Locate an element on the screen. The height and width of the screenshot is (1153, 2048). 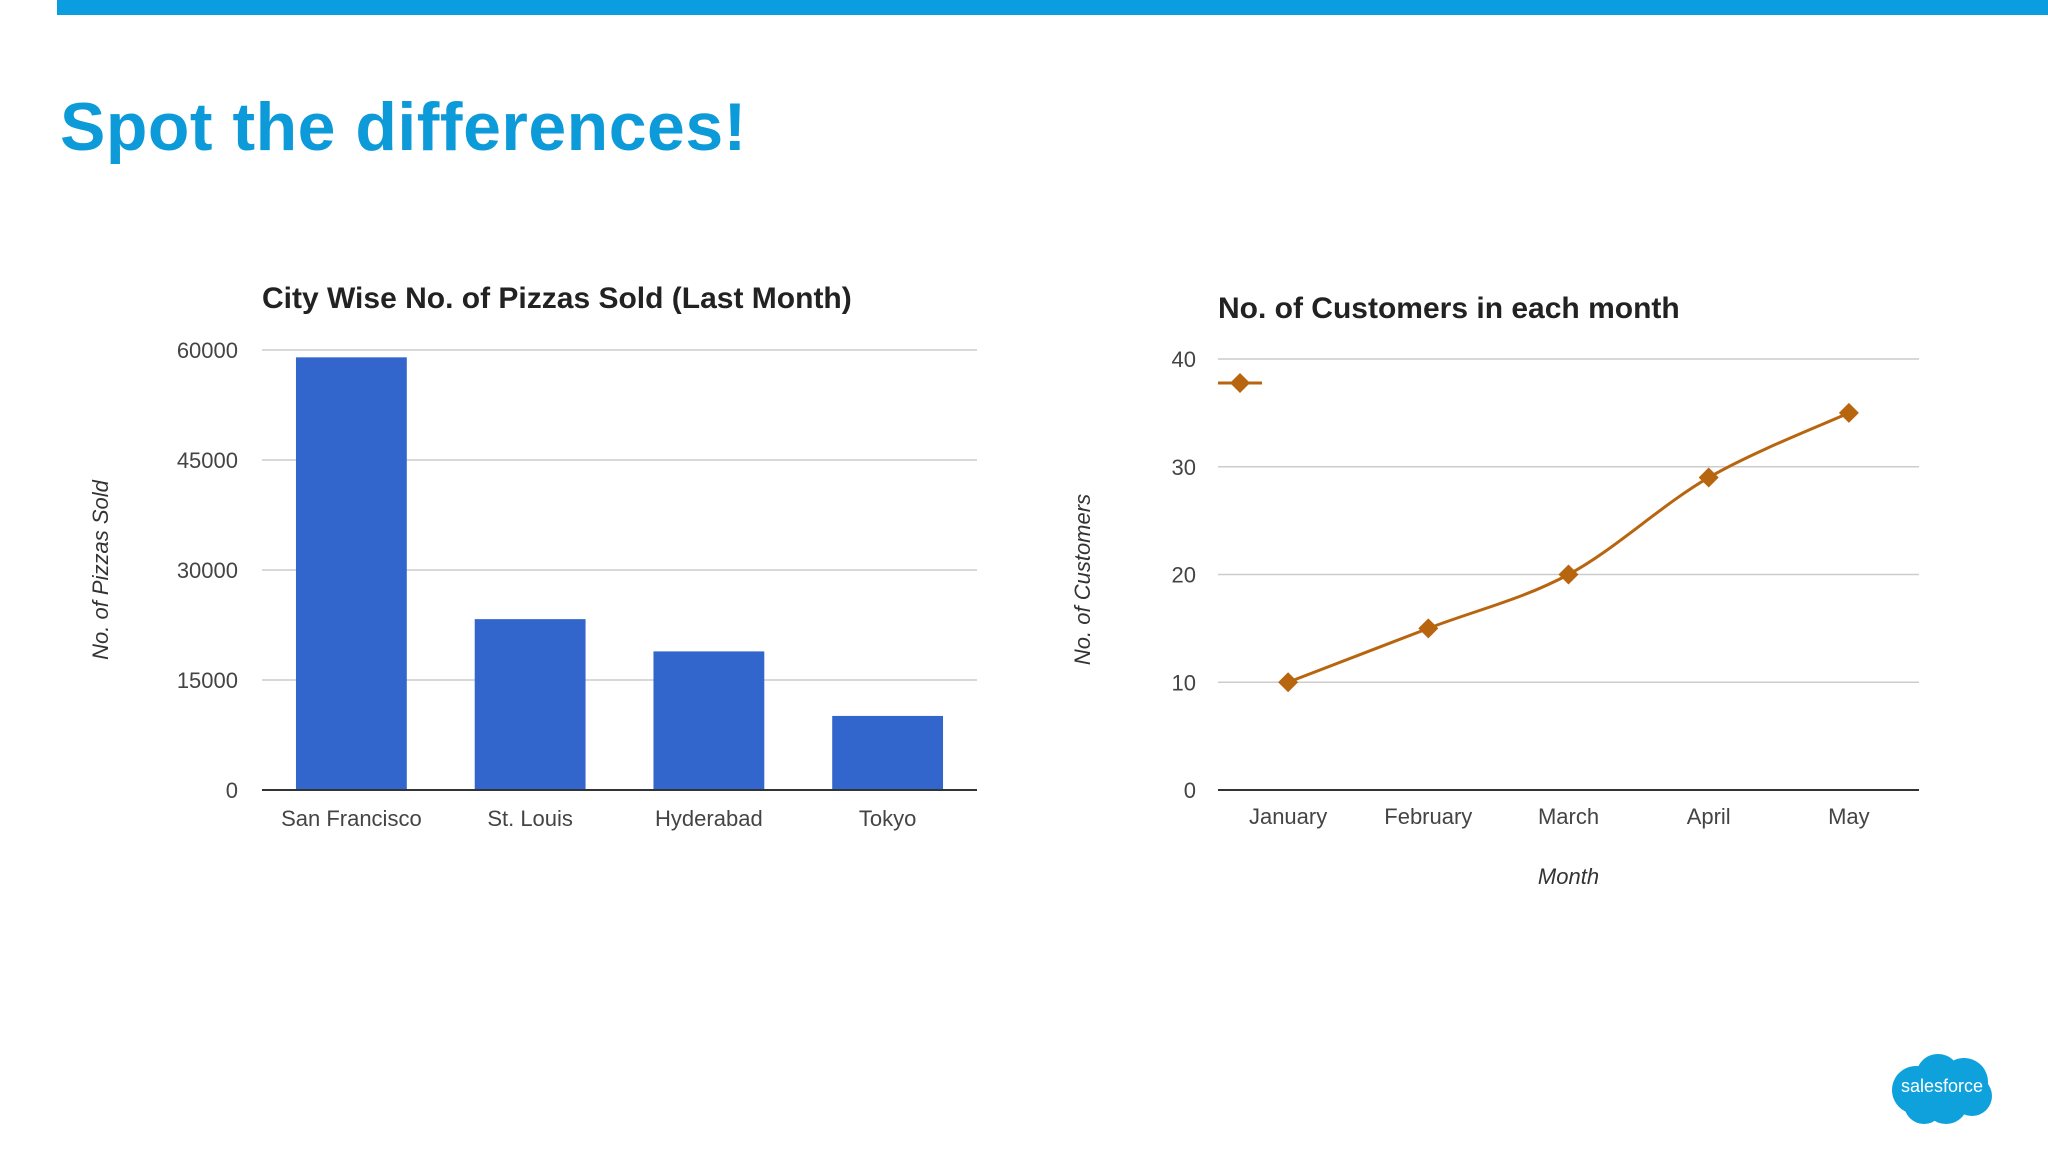
line-point-february is located at coordinates (1428, 628).